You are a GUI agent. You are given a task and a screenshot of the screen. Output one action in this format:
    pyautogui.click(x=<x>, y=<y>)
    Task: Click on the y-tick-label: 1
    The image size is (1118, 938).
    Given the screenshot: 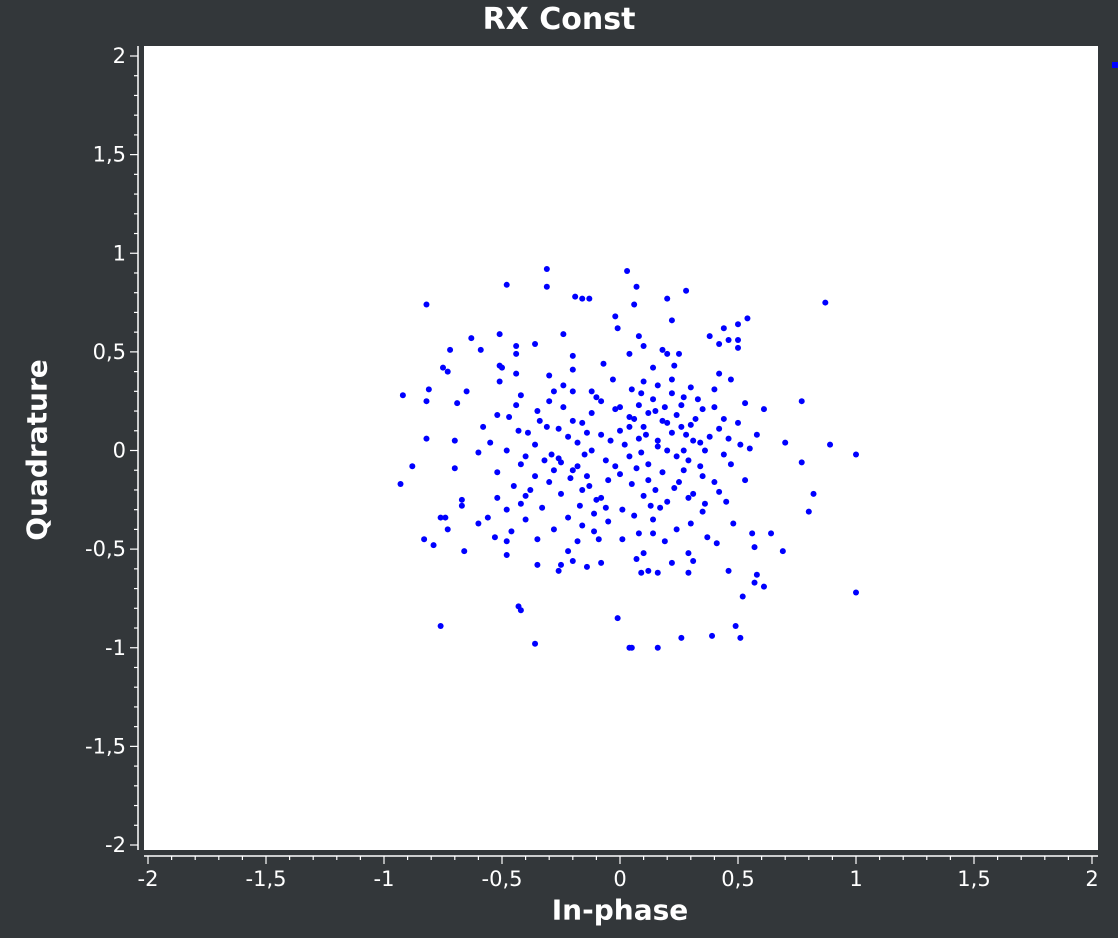 What is the action you would take?
    pyautogui.click(x=119, y=253)
    